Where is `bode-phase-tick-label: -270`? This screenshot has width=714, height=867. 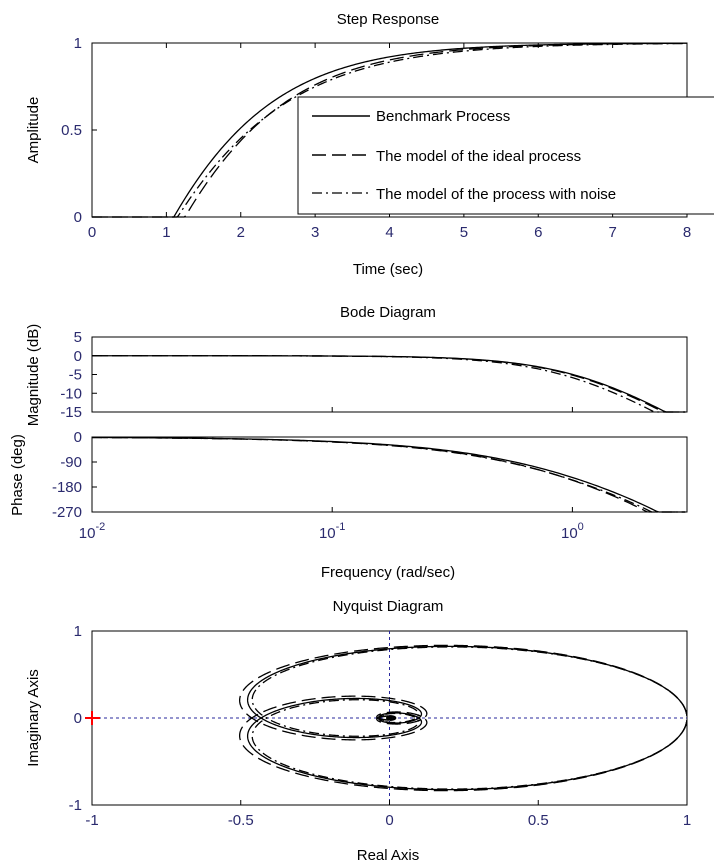 bode-phase-tick-label: -270 is located at coordinates (67, 512).